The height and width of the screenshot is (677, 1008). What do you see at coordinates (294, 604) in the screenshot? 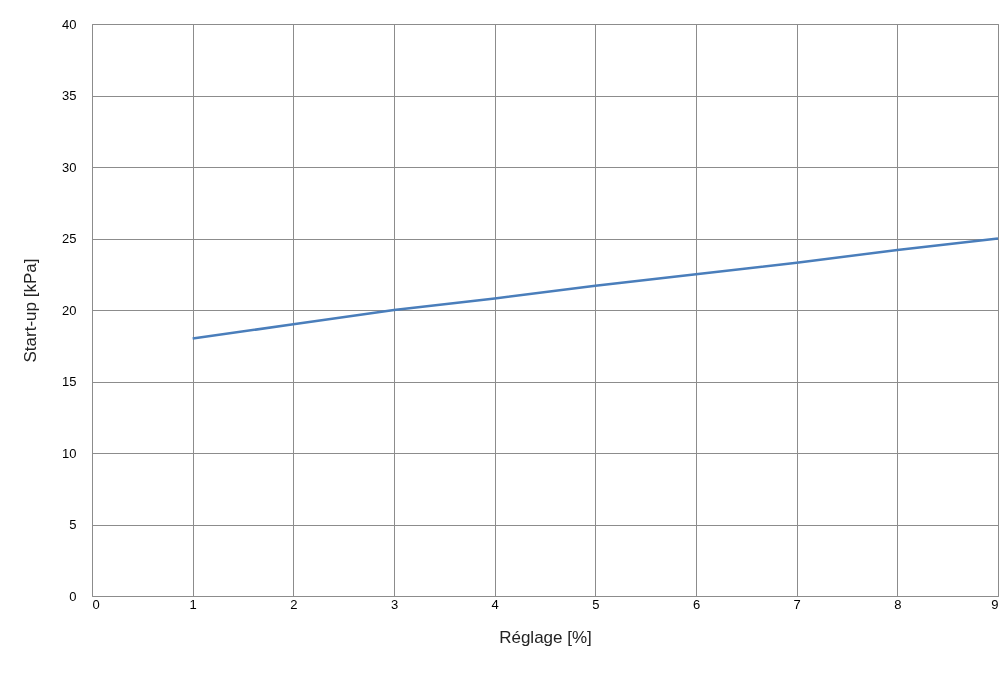
I see `x-tick-label: 2` at bounding box center [294, 604].